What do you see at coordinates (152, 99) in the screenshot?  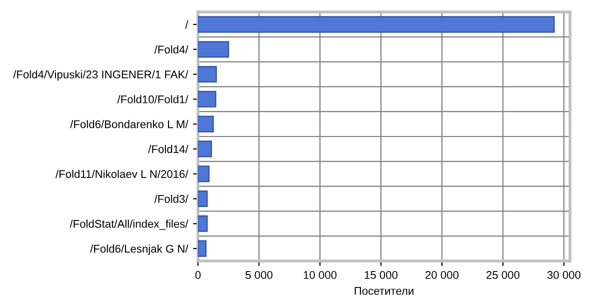 I see `y-tick-label: /Fold10/Fold1/` at bounding box center [152, 99].